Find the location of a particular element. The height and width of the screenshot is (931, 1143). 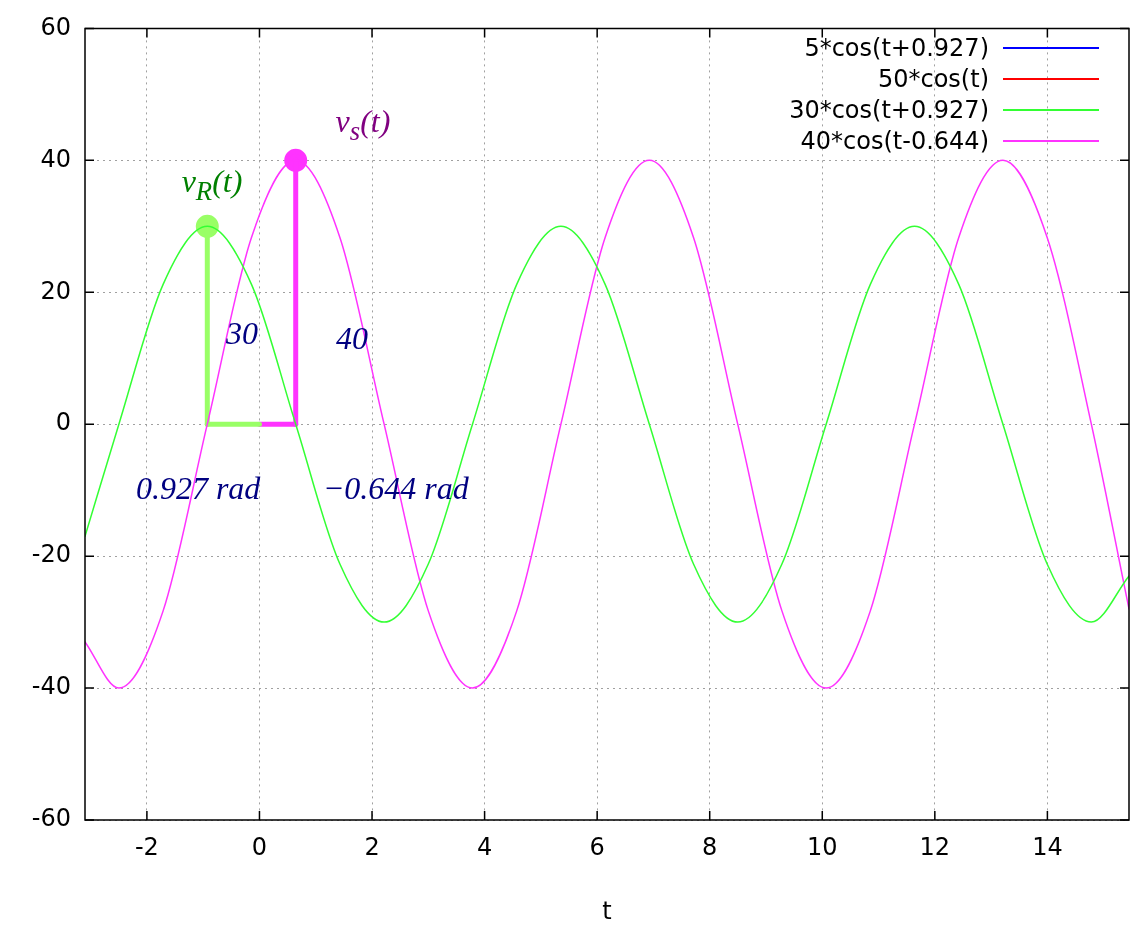

y-tick-label: 0 is located at coordinates (63, 422).